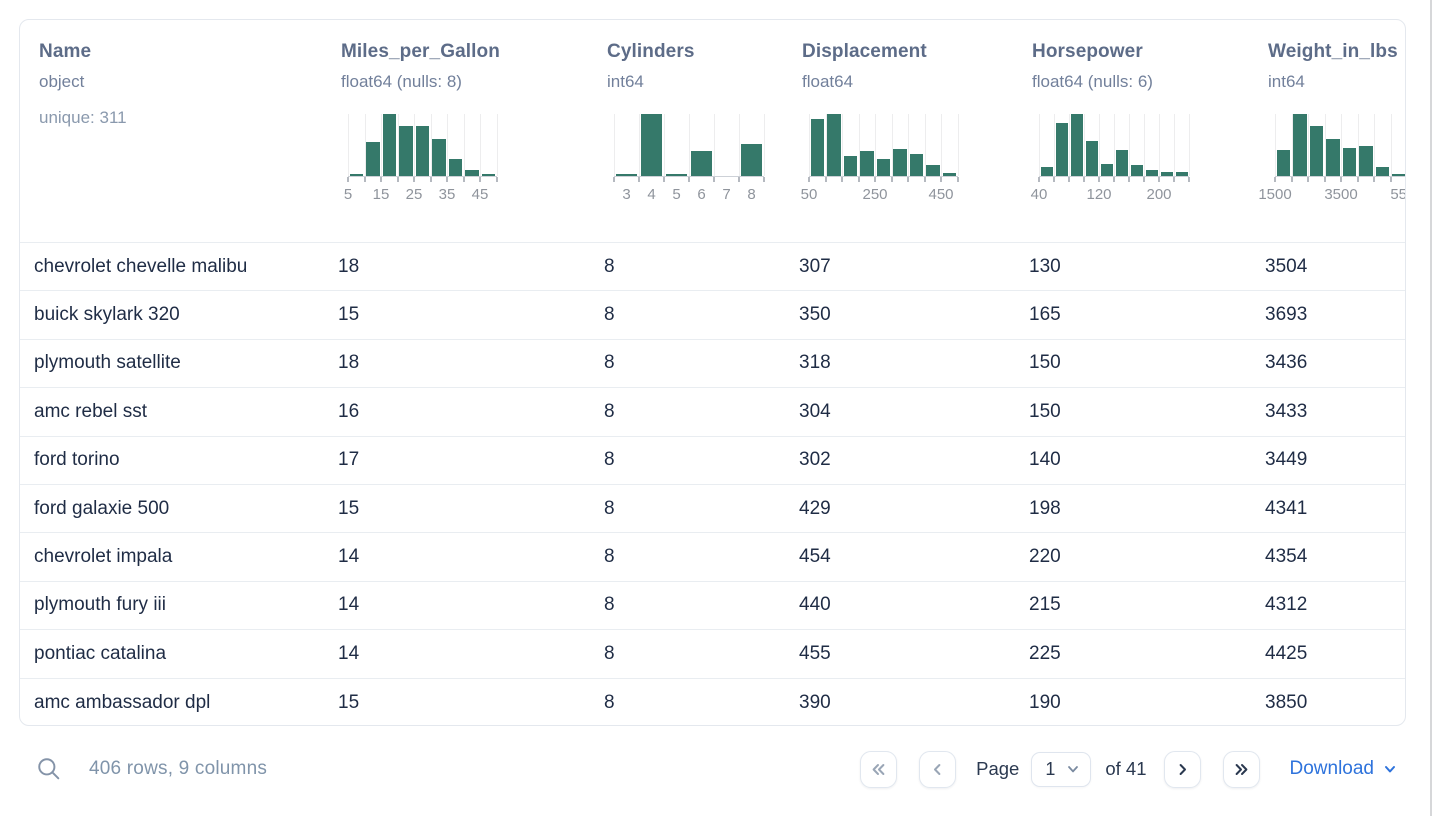 The height and width of the screenshot is (816, 1444). I want to click on hist-tick-label: 1500, so click(1275, 194).